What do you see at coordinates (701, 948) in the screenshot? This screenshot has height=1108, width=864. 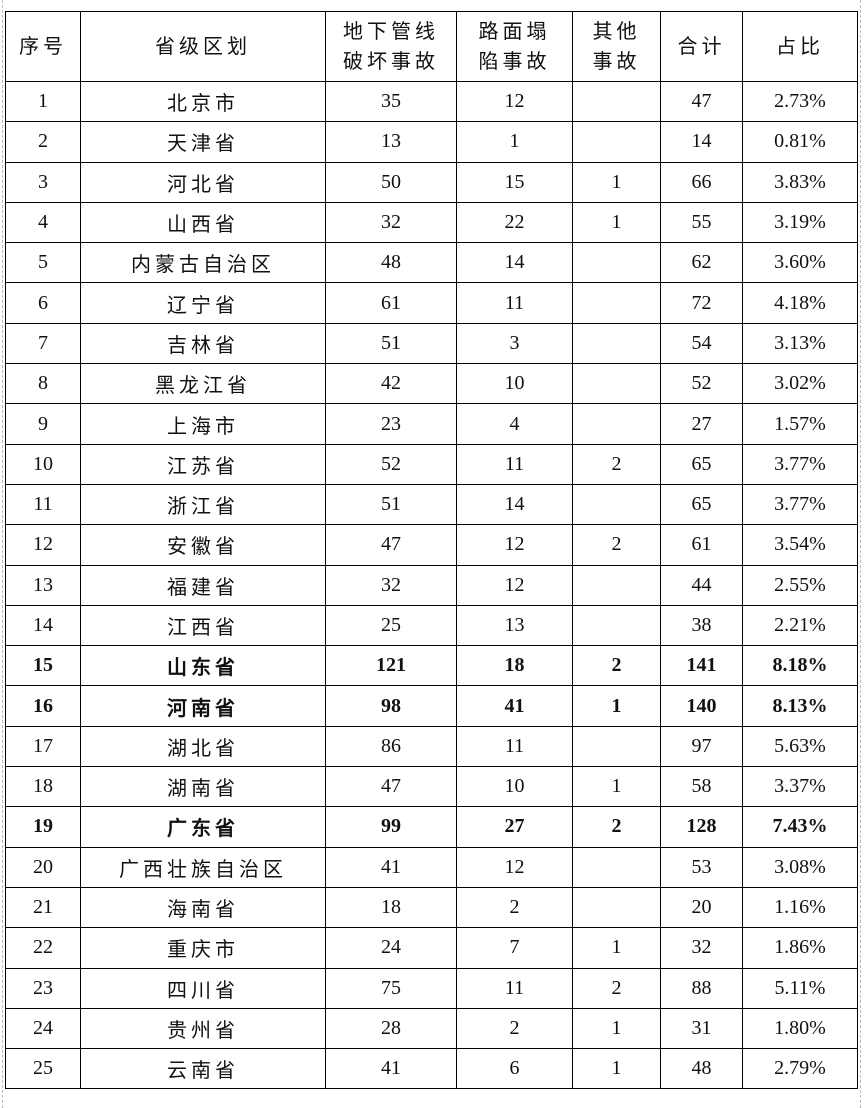 I see `cell-total: 32` at bounding box center [701, 948].